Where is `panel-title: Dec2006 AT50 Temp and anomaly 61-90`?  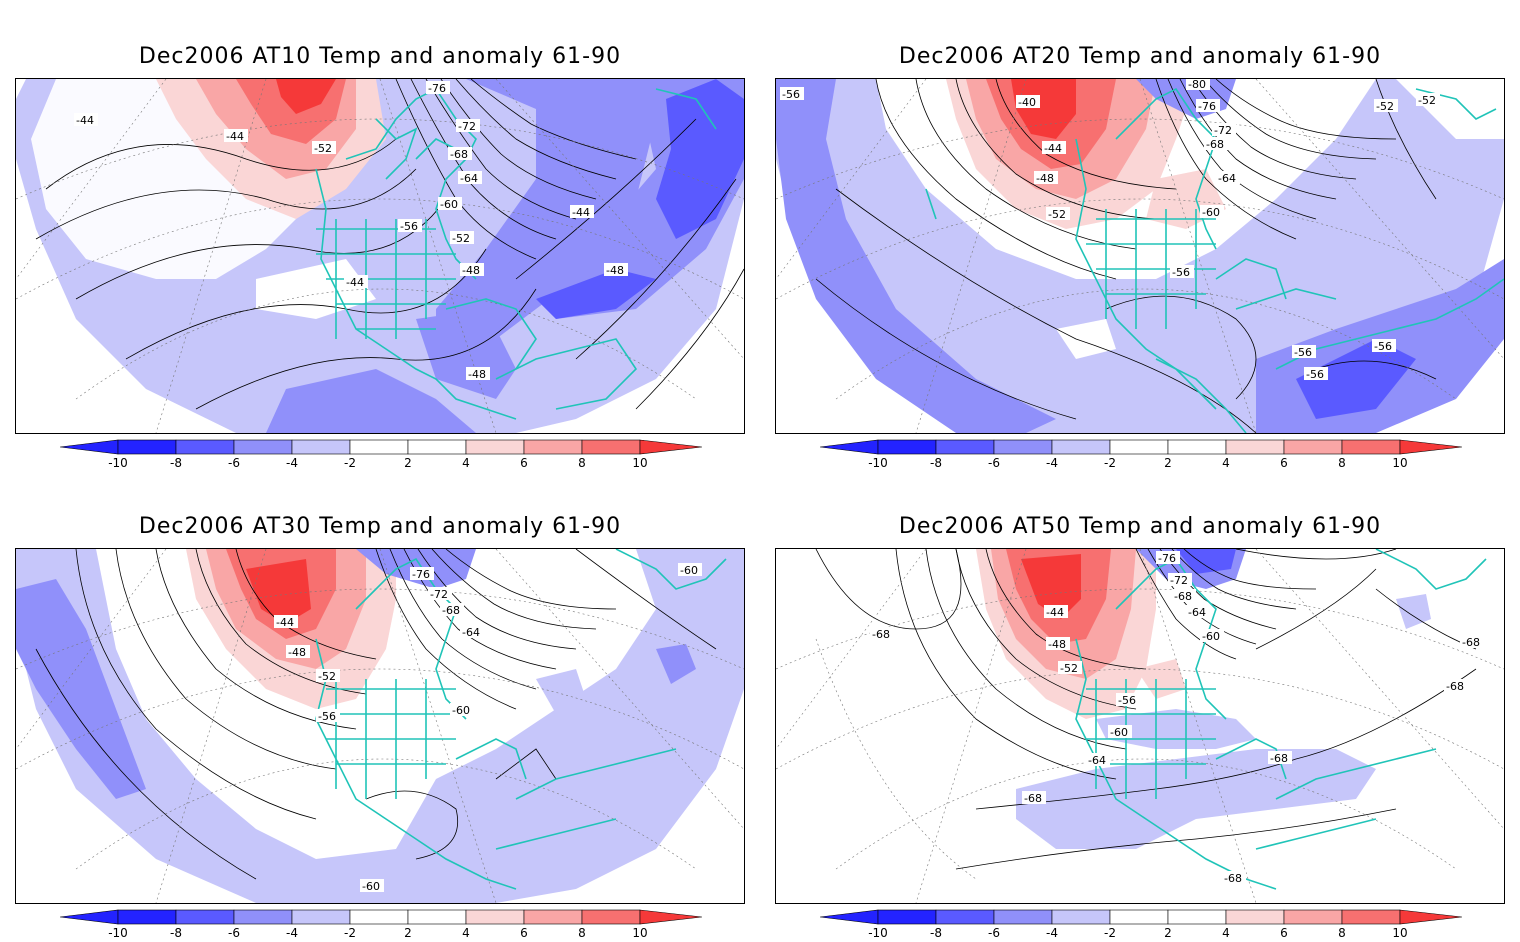 panel-title: Dec2006 AT50 Temp and anomaly 61-90 is located at coordinates (1140, 526).